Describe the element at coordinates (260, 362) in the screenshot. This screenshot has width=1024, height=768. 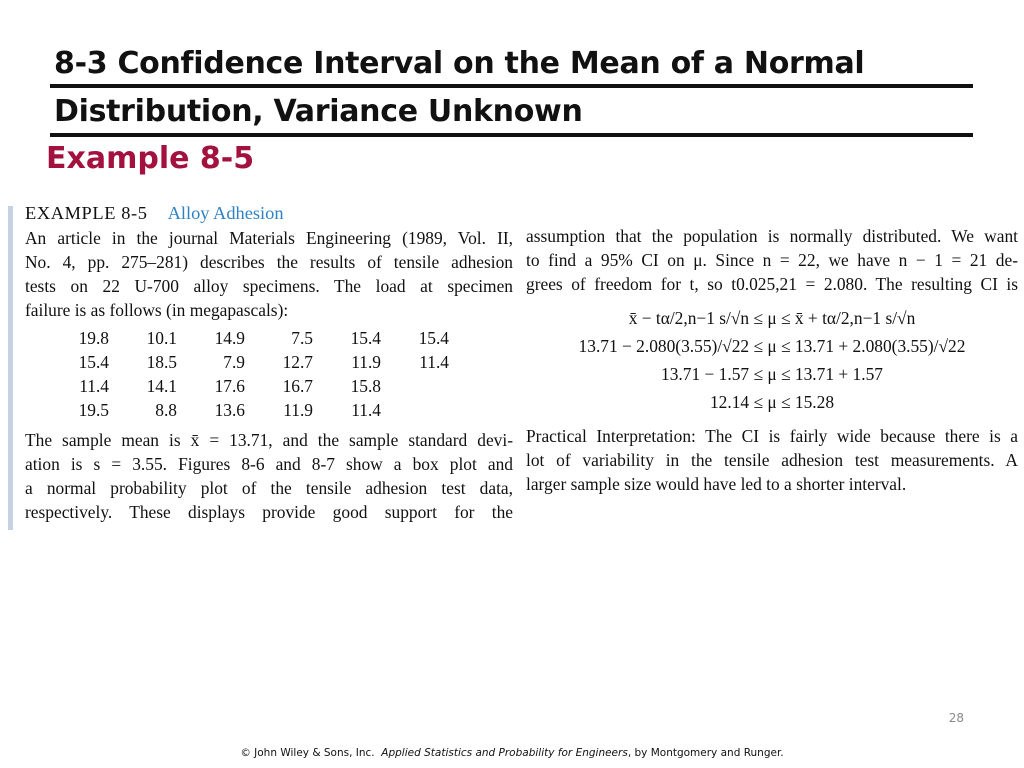
I see `table-row: 15.4 18.5 7.9 12.7 11.9 11.4` at that location.